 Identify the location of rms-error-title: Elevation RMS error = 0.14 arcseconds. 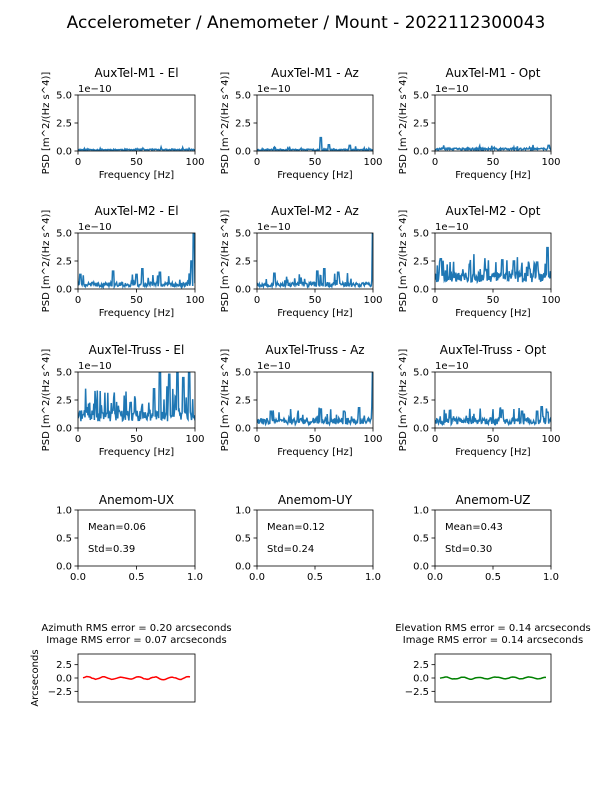
(493, 628).